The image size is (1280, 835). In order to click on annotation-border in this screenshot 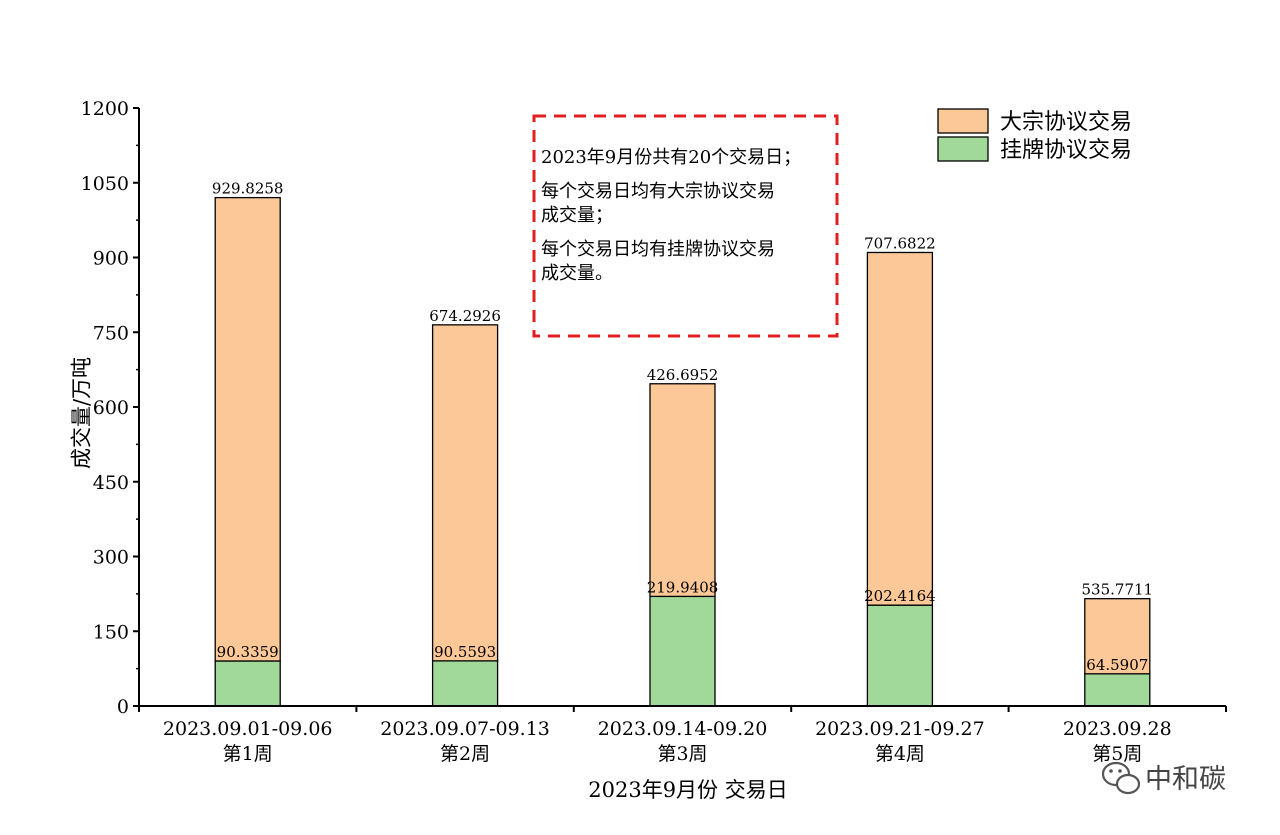, I will do `click(685, 226)`.